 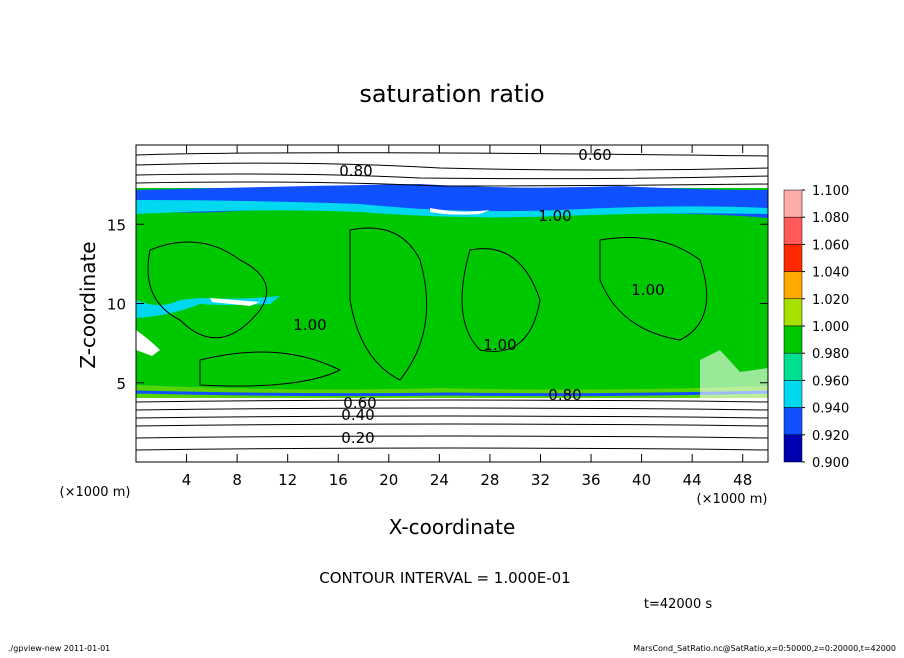 What do you see at coordinates (357, 438) in the screenshot?
I see `contour-label: 0.20` at bounding box center [357, 438].